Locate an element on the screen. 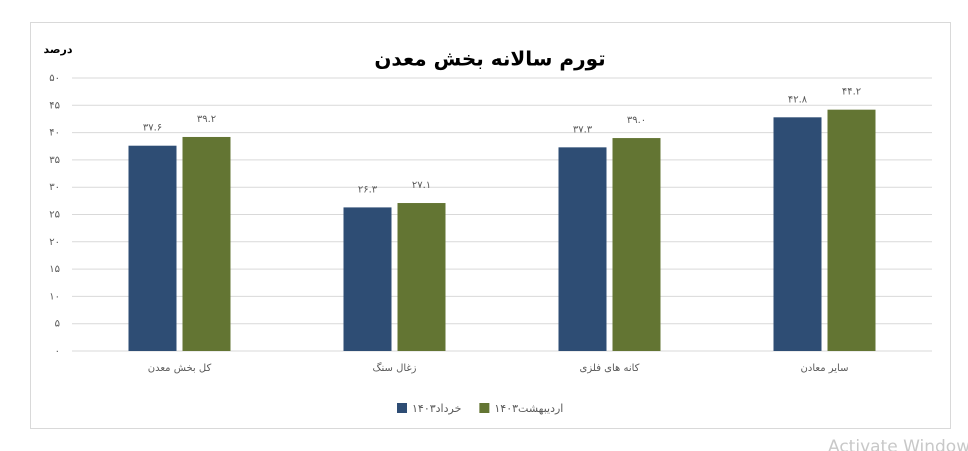 The height and width of the screenshot is (451, 968). y-tick-label: ۳۵ is located at coordinates (54, 160).